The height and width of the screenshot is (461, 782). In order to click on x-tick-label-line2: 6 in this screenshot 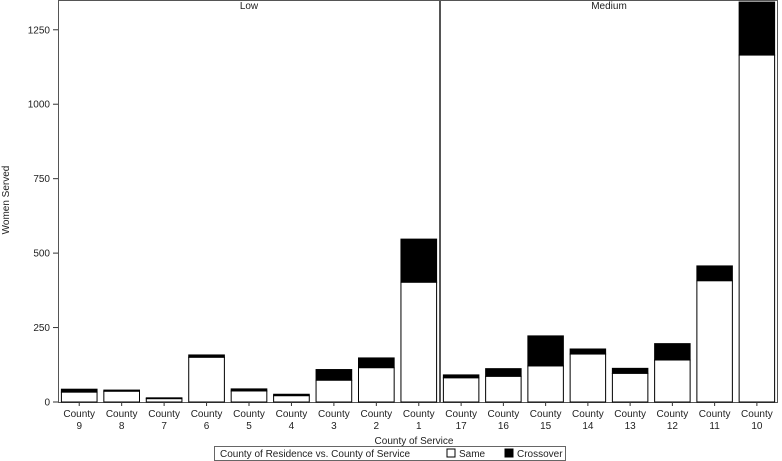, I will do `click(207, 426)`.